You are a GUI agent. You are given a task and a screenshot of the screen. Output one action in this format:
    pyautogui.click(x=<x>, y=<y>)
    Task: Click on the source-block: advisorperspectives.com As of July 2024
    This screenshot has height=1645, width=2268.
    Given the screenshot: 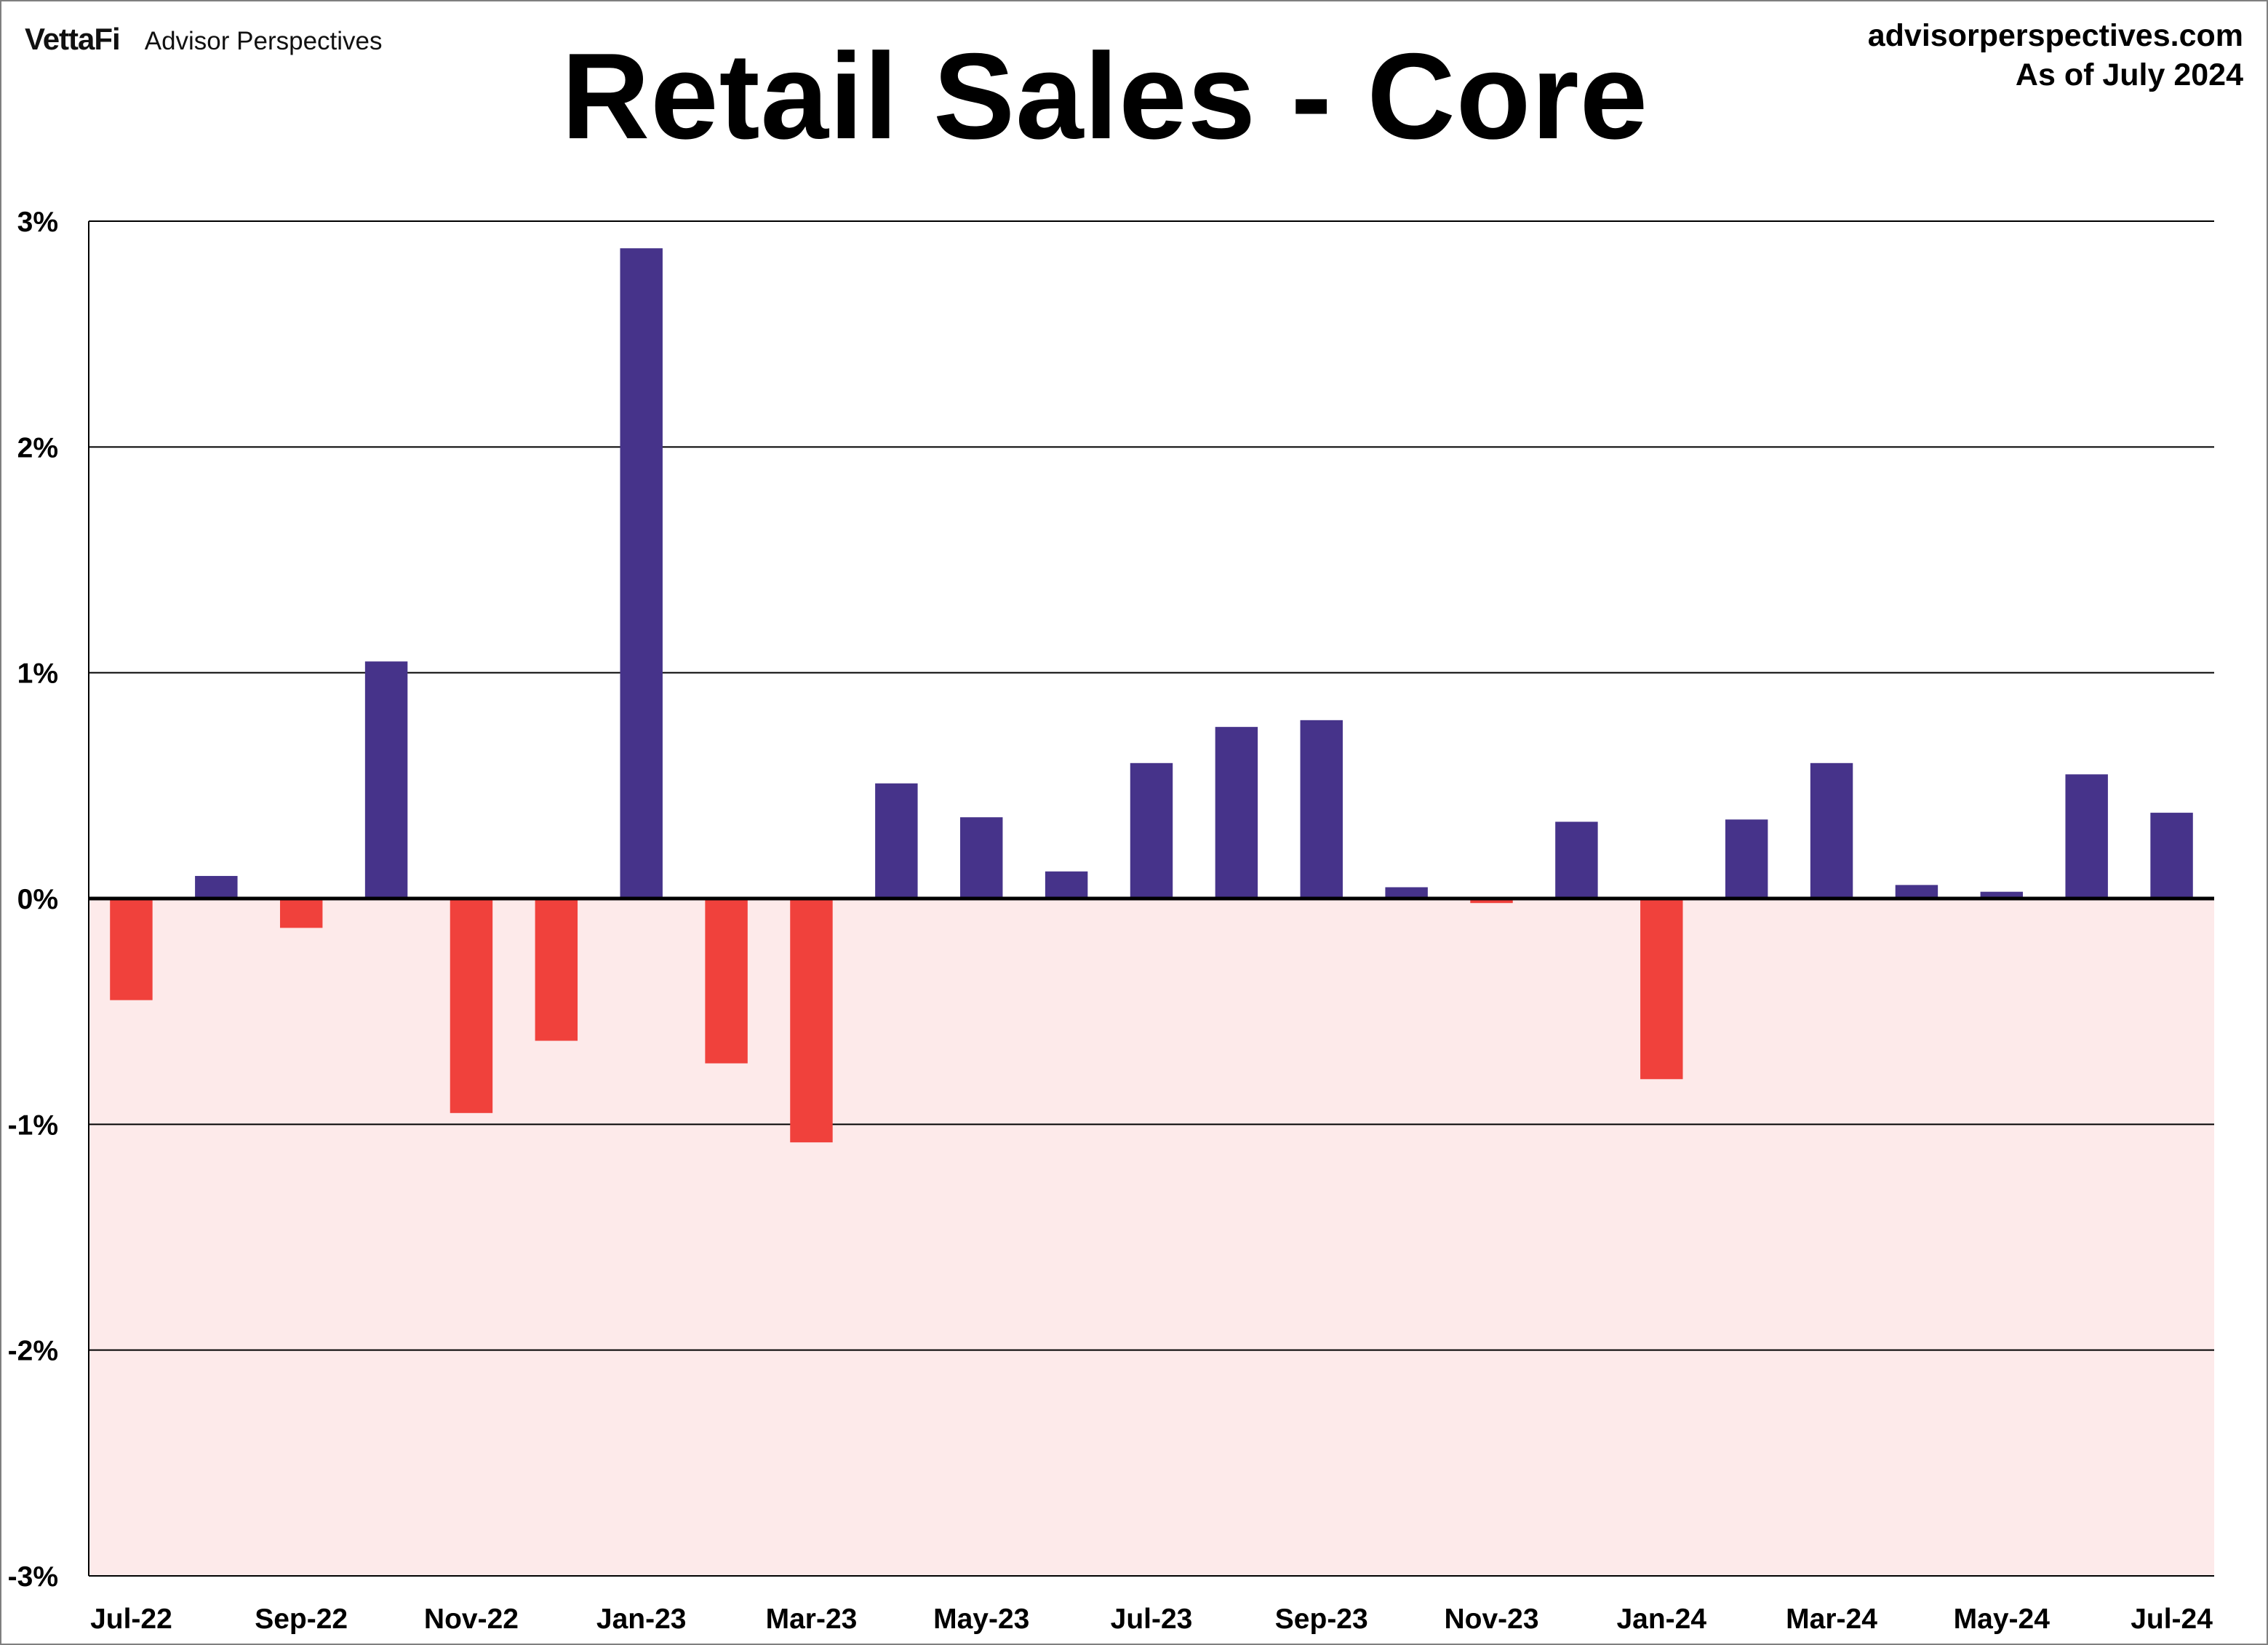 What is the action you would take?
    pyautogui.click(x=2055, y=55)
    